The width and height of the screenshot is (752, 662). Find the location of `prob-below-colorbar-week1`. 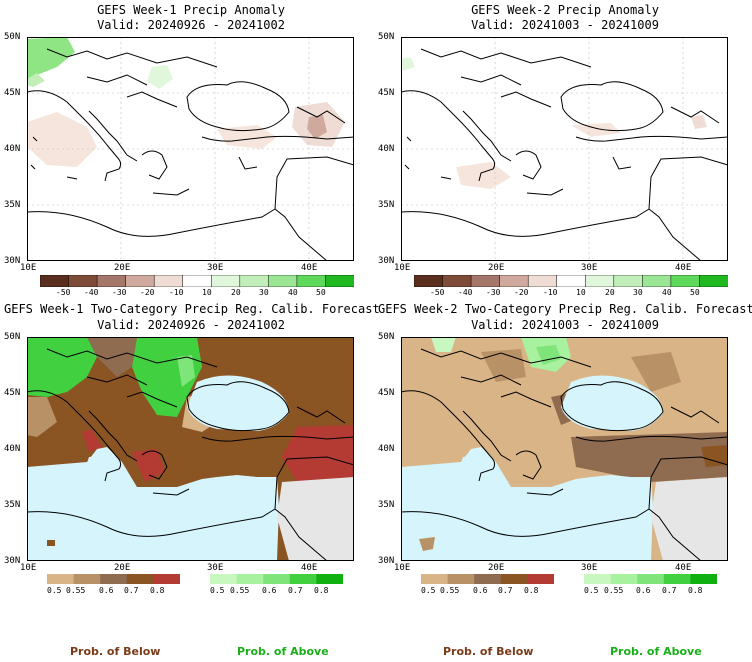

prob-below-colorbar-week1 is located at coordinates (113, 579).